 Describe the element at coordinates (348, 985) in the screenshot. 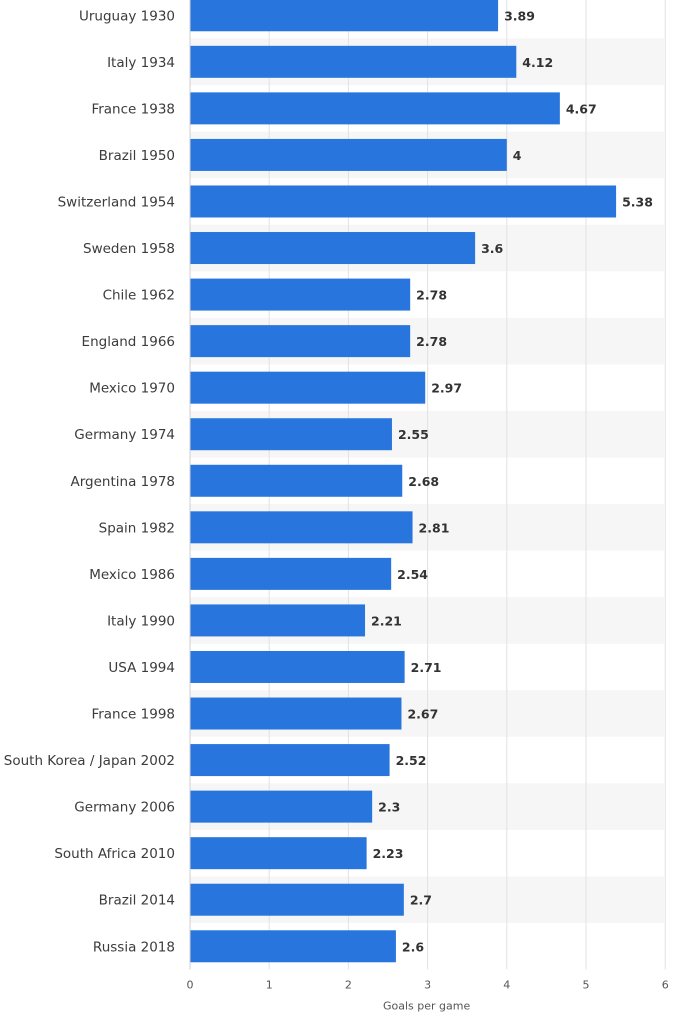

I see `x-tick-label: 2` at that location.